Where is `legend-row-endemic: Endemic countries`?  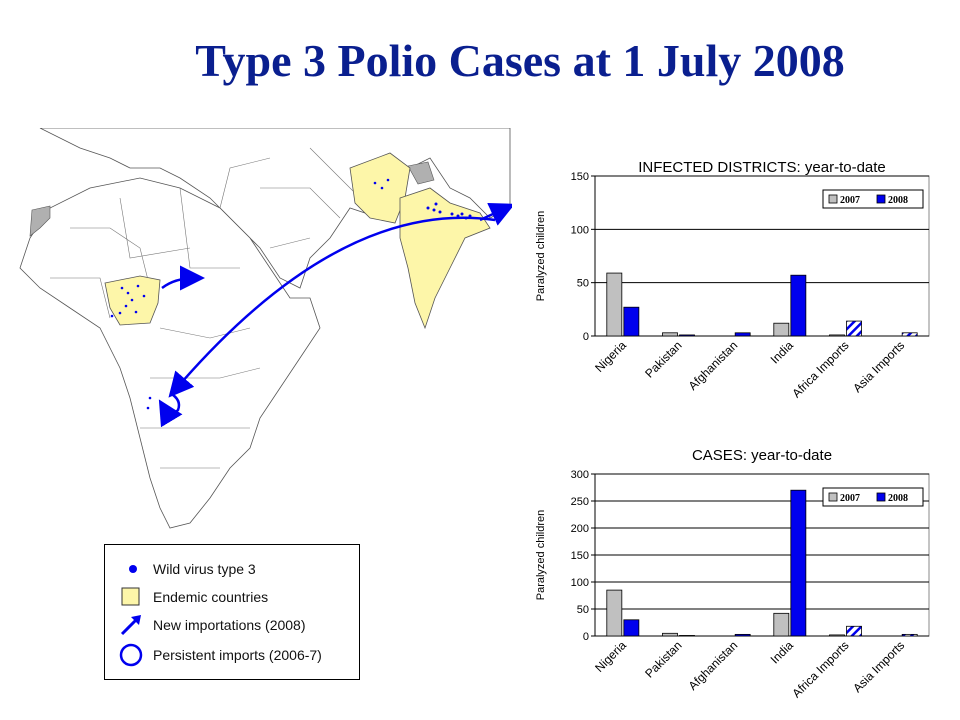 legend-row-endemic: Endemic countries is located at coordinates (232, 597).